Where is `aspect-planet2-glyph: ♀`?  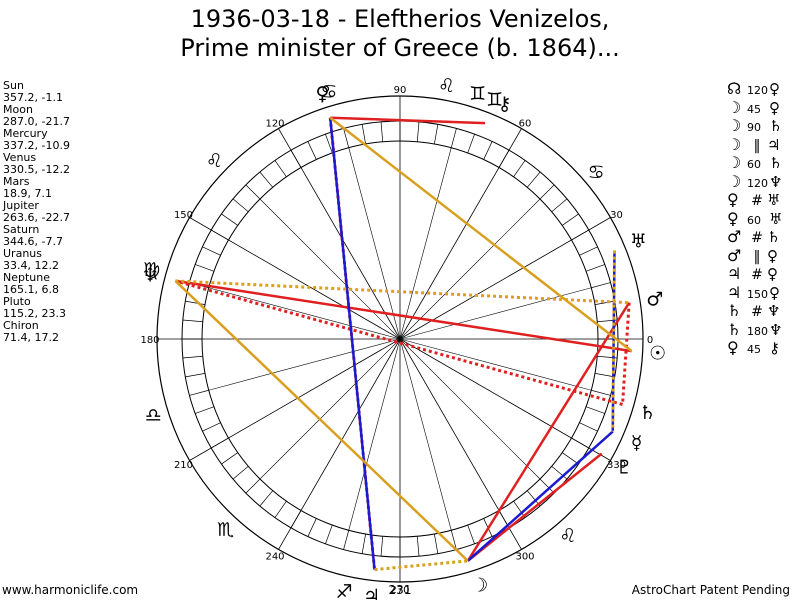 aspect-planet2-glyph: ♀ is located at coordinates (774, 292).